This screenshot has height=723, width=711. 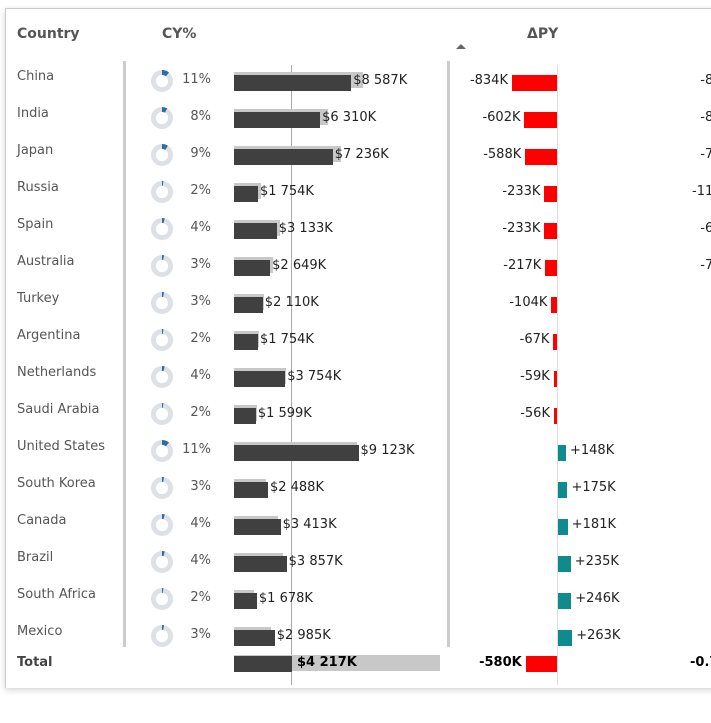 What do you see at coordinates (35, 224) in the screenshot?
I see `country-name: Spain` at bounding box center [35, 224].